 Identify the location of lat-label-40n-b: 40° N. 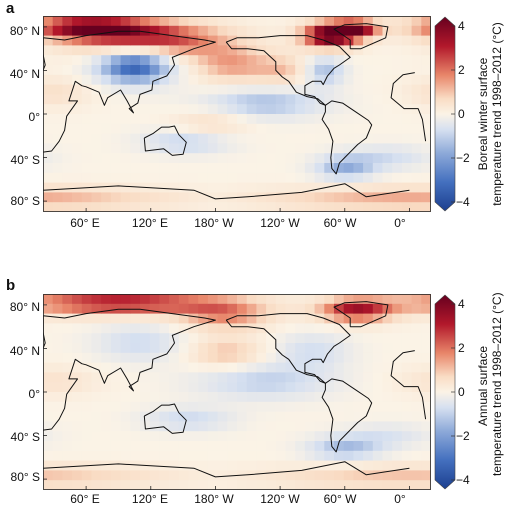
(24, 351).